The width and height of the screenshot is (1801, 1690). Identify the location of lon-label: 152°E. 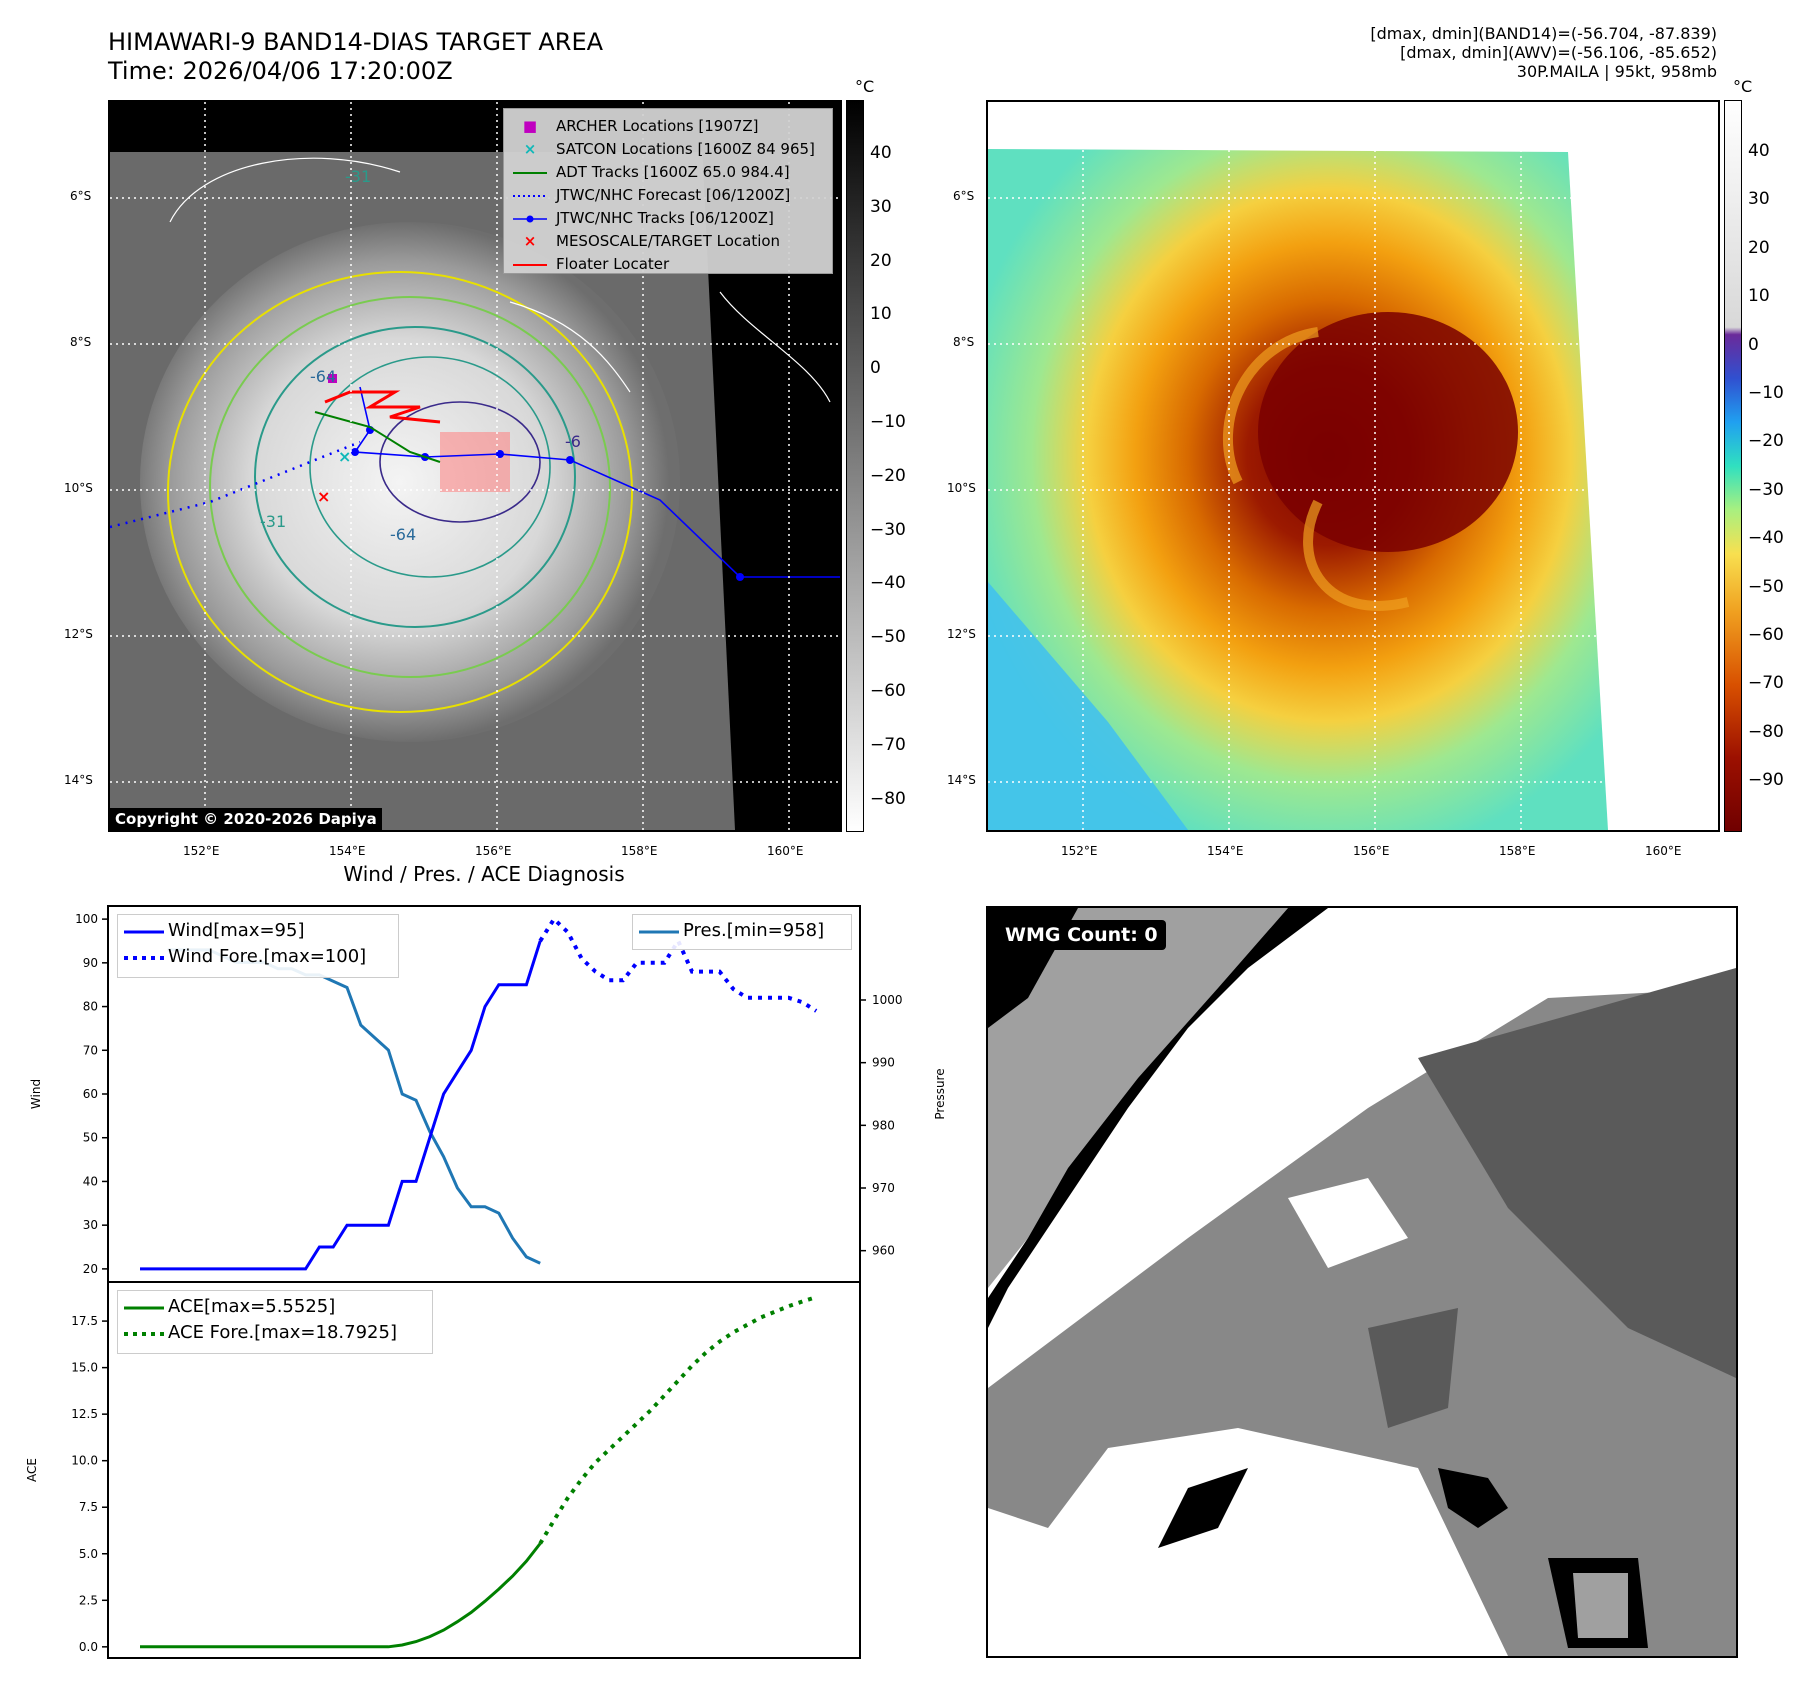
(1079, 851).